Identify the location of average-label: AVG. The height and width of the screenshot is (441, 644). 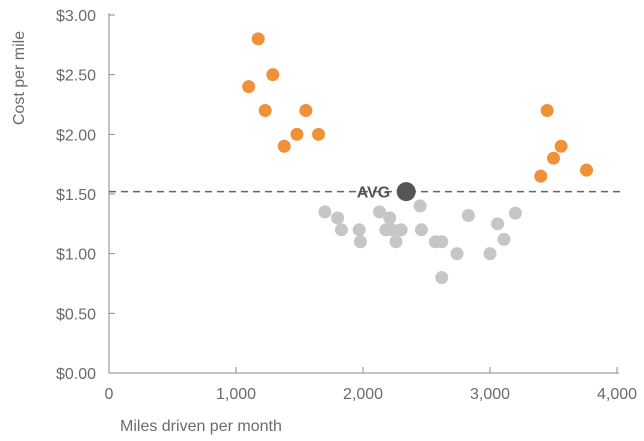
(373, 193).